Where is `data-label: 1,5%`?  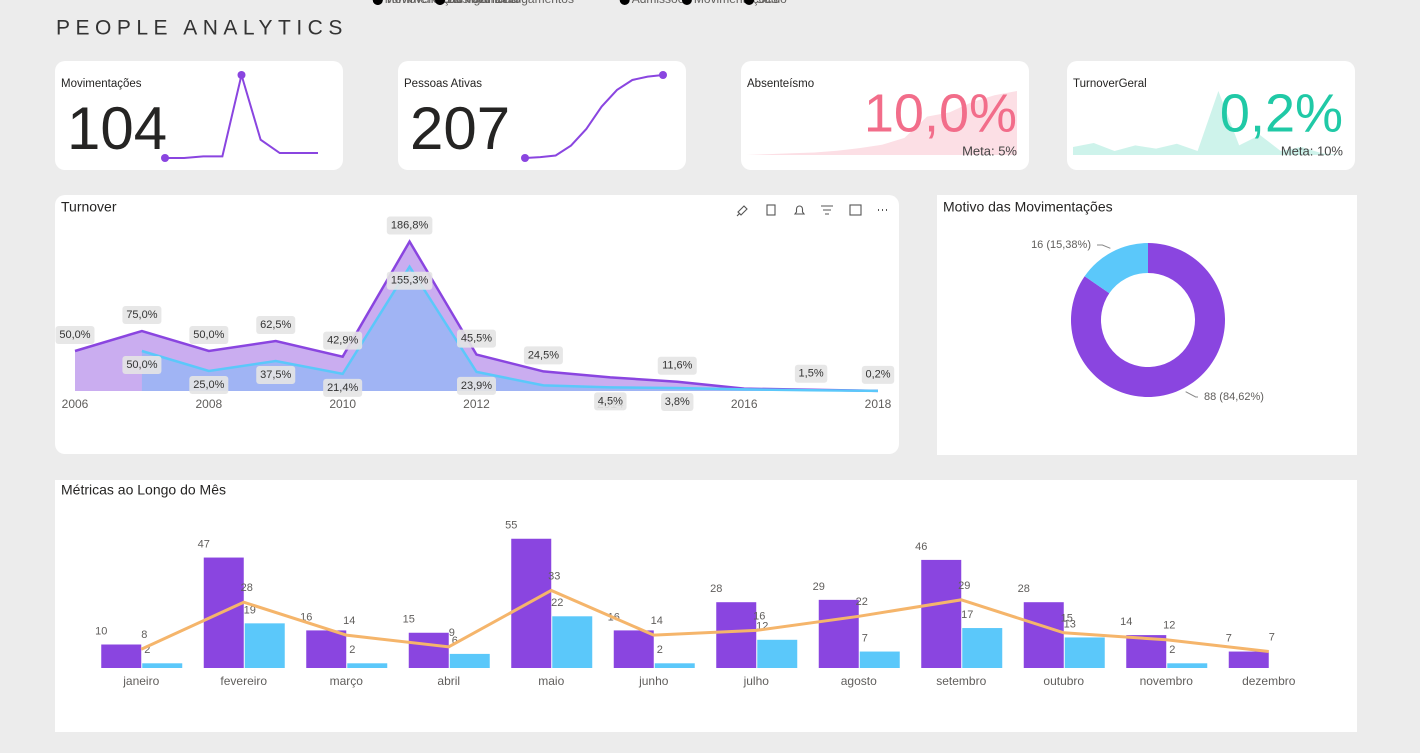 data-label: 1,5% is located at coordinates (811, 374).